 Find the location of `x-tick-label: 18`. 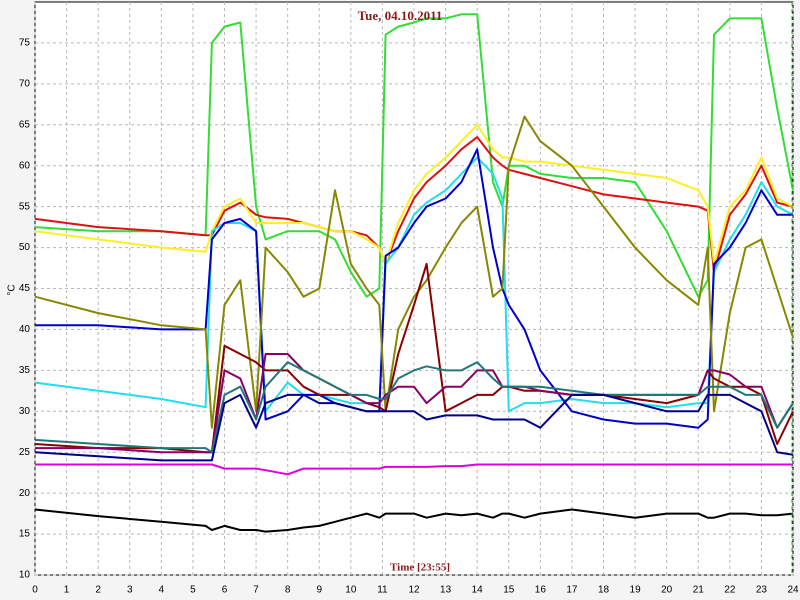

x-tick-label: 18 is located at coordinates (604, 590).